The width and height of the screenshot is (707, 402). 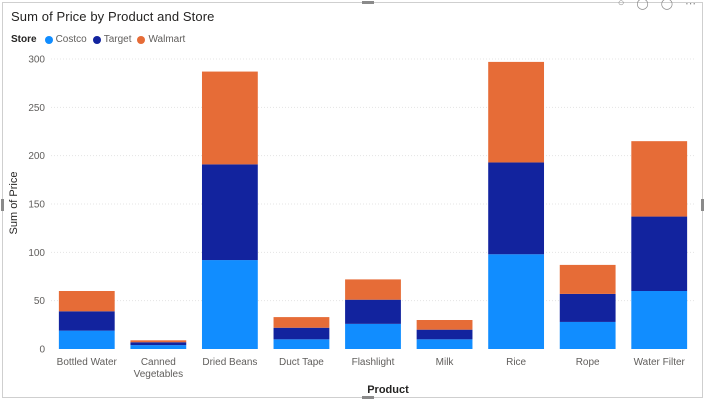 I want to click on y-axis-ticks: 0 50 100 150 200 250 300, so click(x=36, y=205).